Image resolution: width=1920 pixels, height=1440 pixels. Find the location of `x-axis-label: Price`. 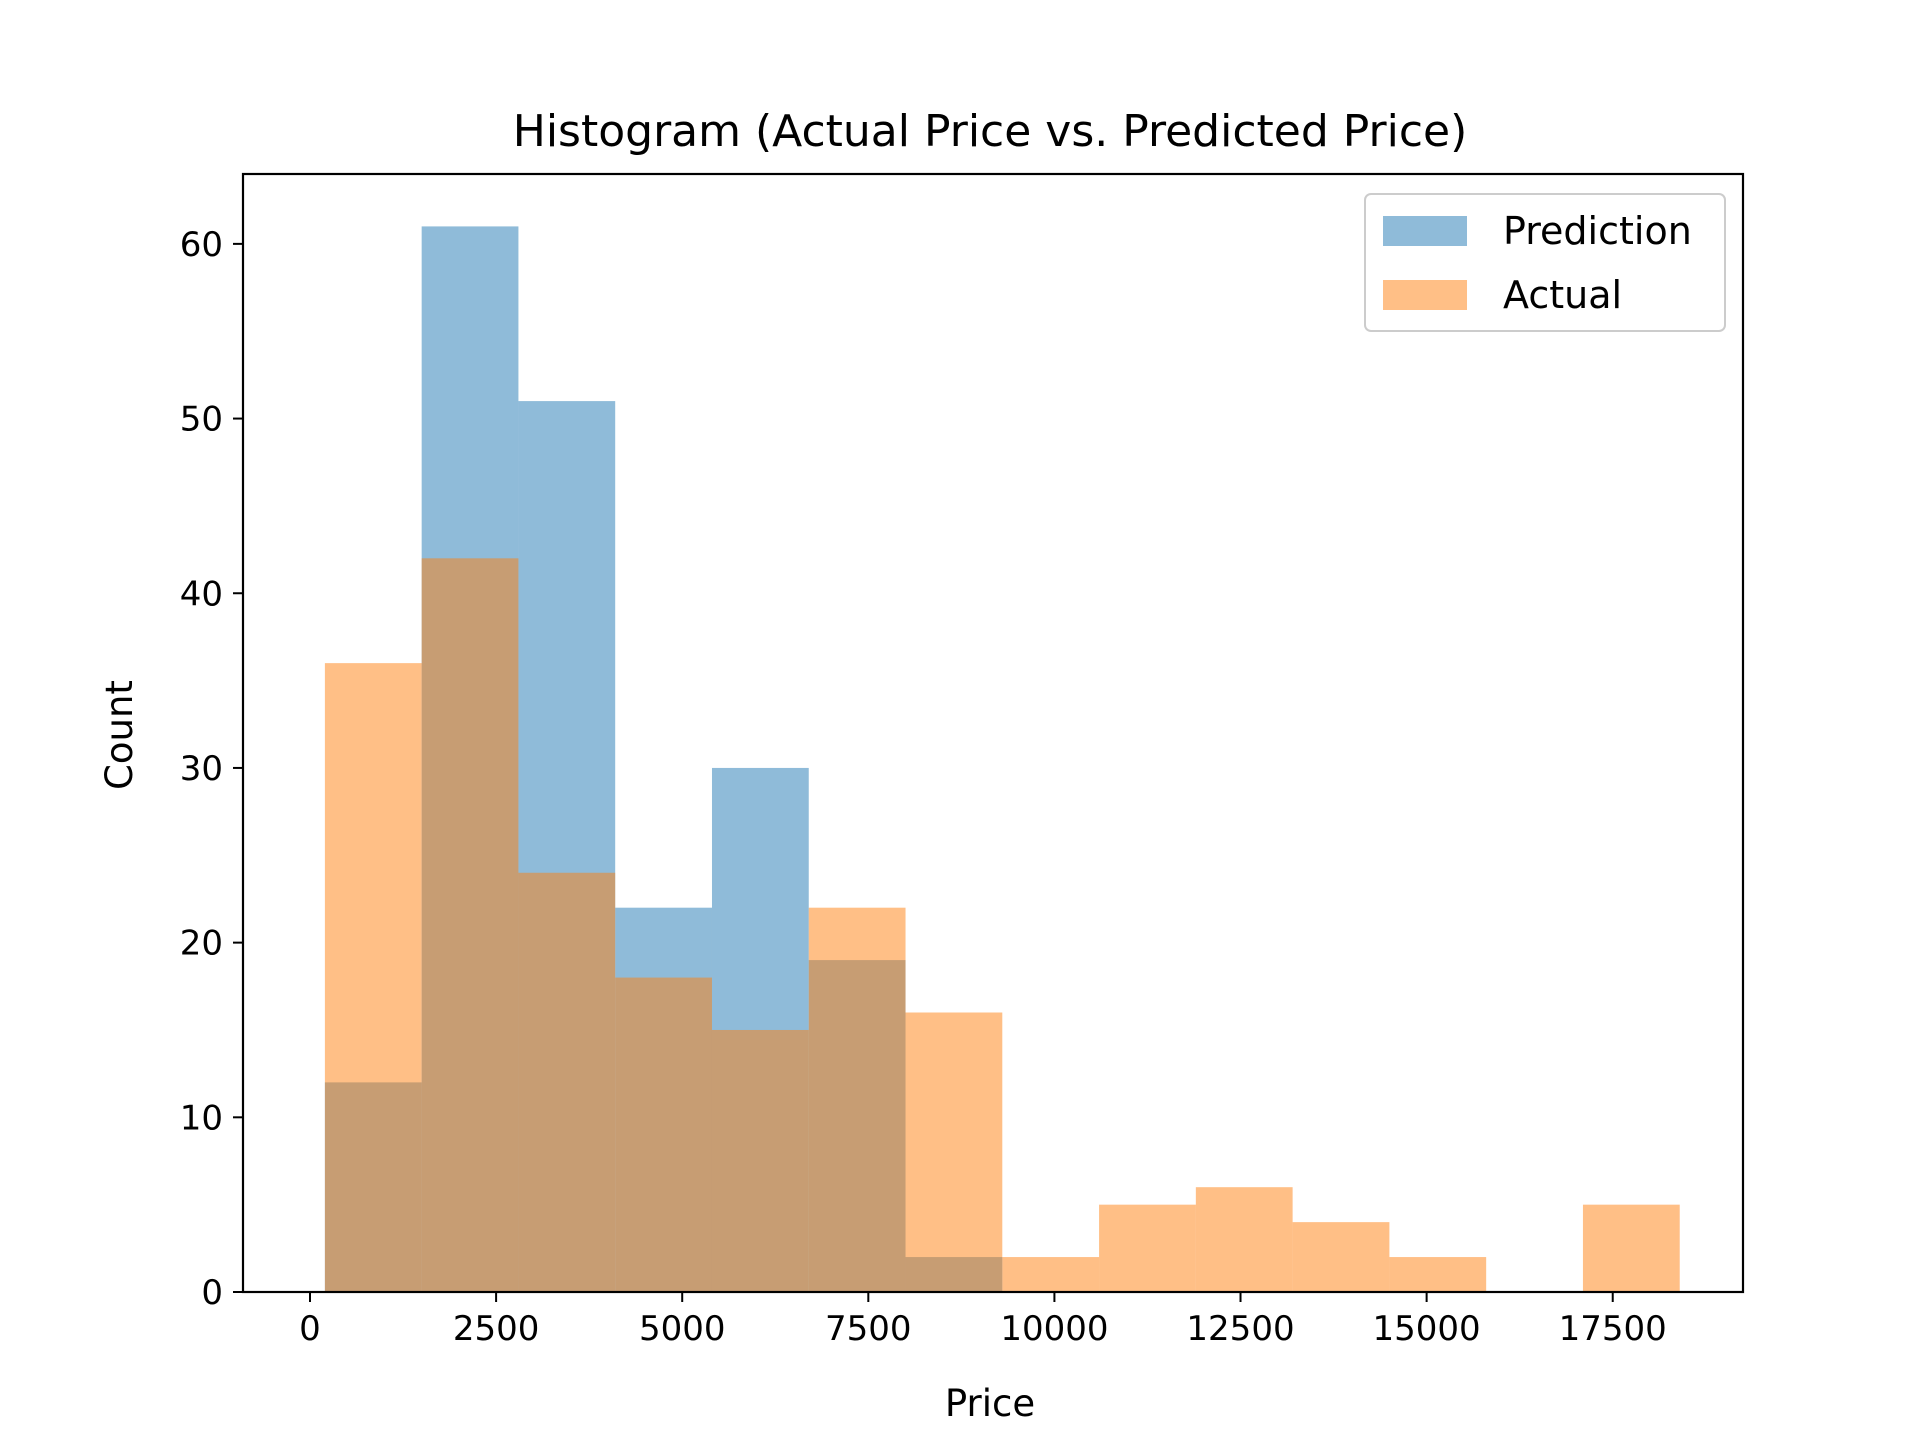

x-axis-label: Price is located at coordinates (990, 1403).